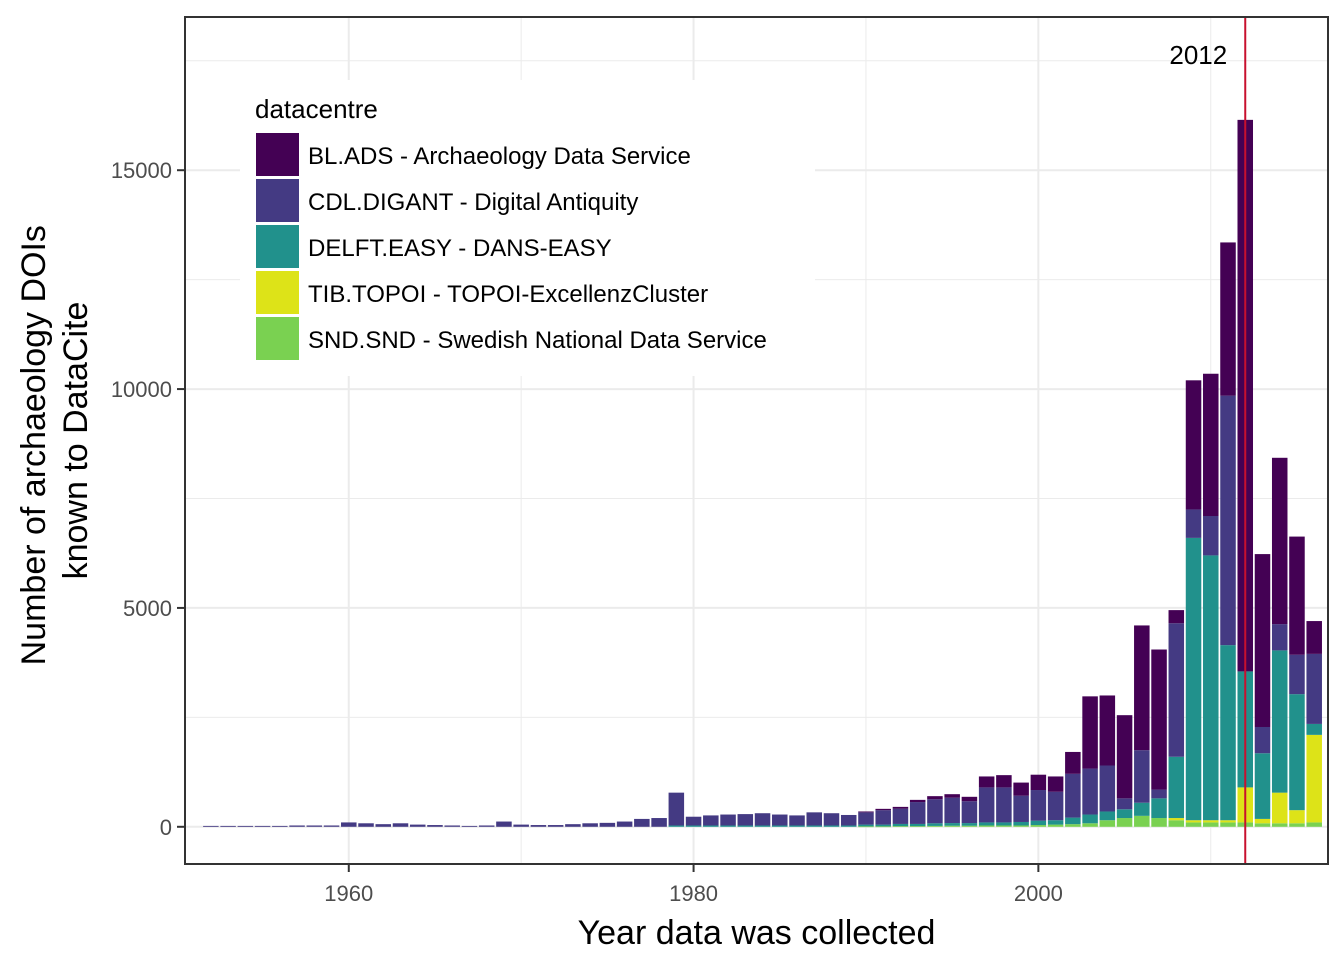 The width and height of the screenshot is (1344, 960). What do you see at coordinates (460, 248) in the screenshot?
I see `legend-label: DELFT.EASY - DANS-EASY` at bounding box center [460, 248].